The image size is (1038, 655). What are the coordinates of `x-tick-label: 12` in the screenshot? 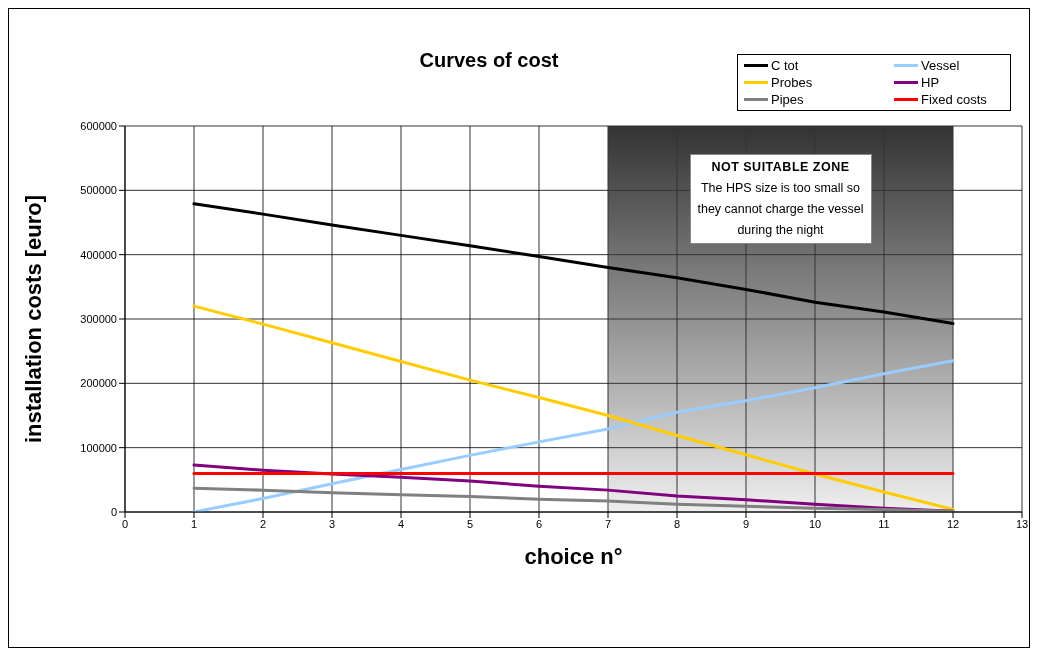 It's located at (953, 523).